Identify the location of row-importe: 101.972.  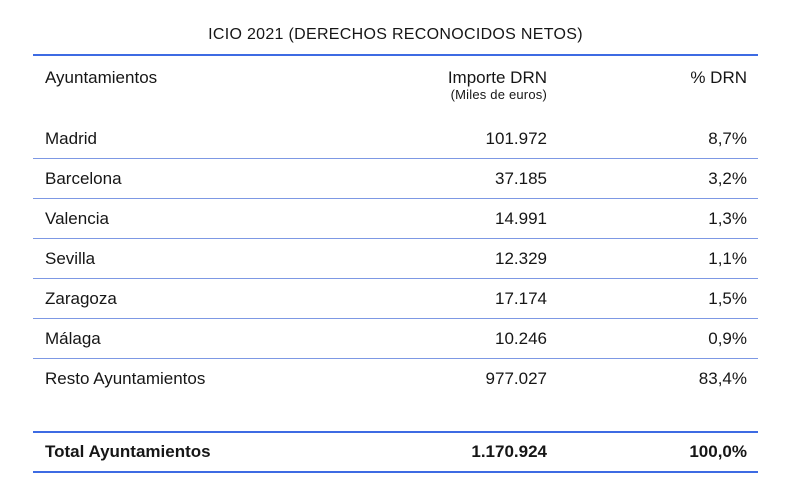
(516, 138).